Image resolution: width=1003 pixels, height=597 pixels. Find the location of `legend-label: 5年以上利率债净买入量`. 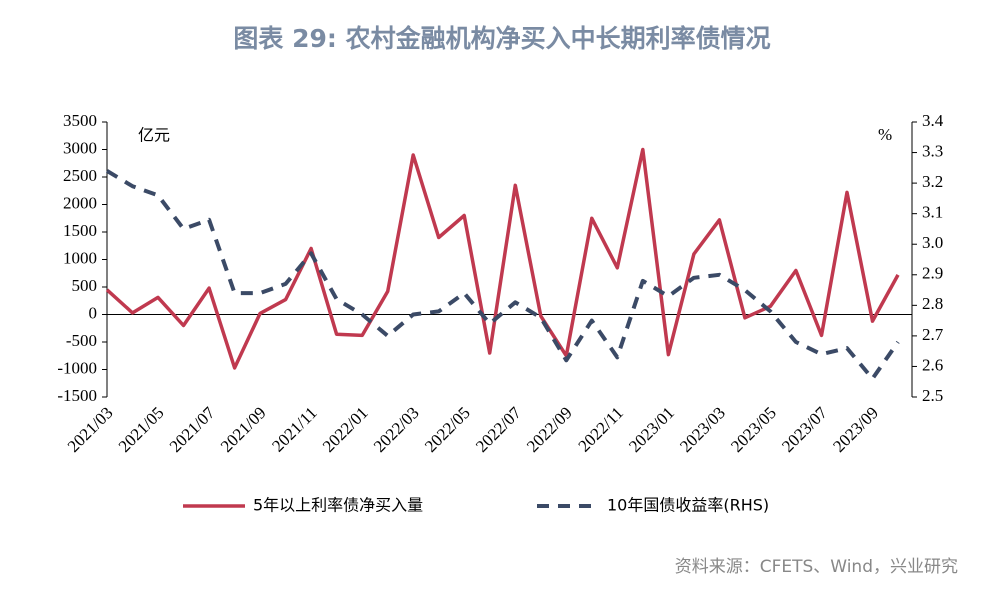

legend-label: 5年以上利率债净买入量 is located at coordinates (338, 505).